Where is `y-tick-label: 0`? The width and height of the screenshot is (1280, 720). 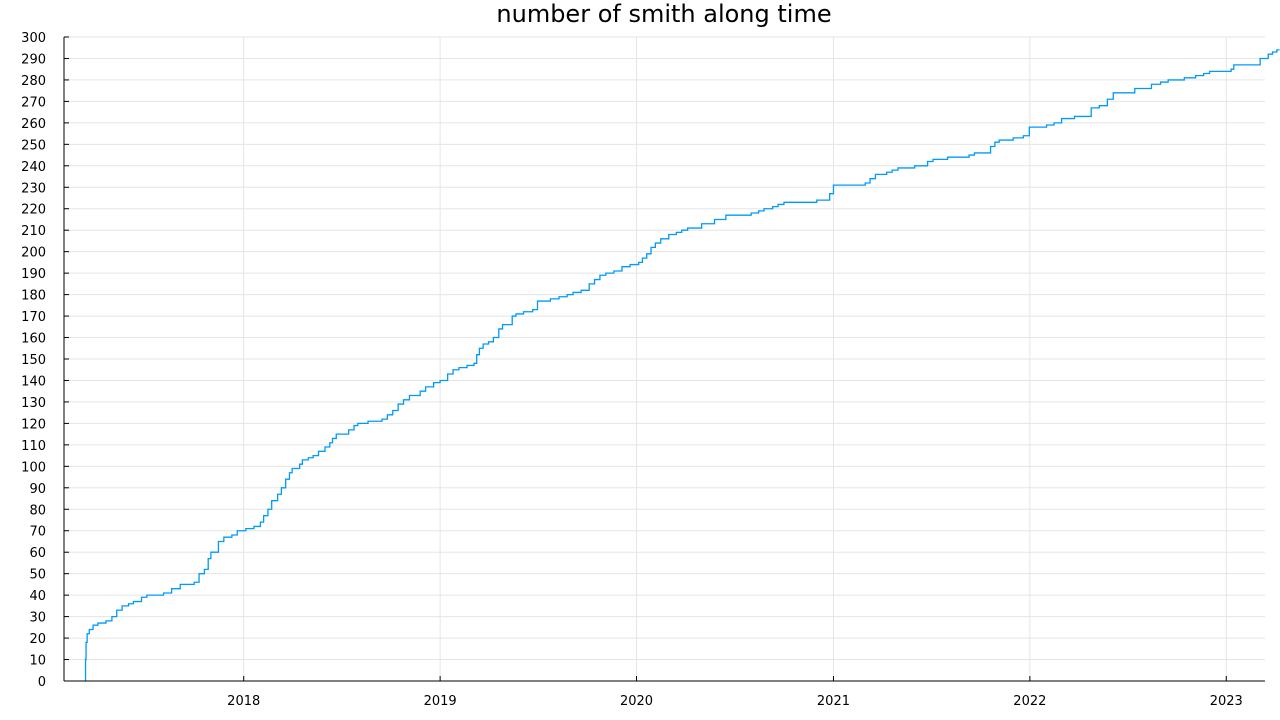
y-tick-label: 0 is located at coordinates (42, 682).